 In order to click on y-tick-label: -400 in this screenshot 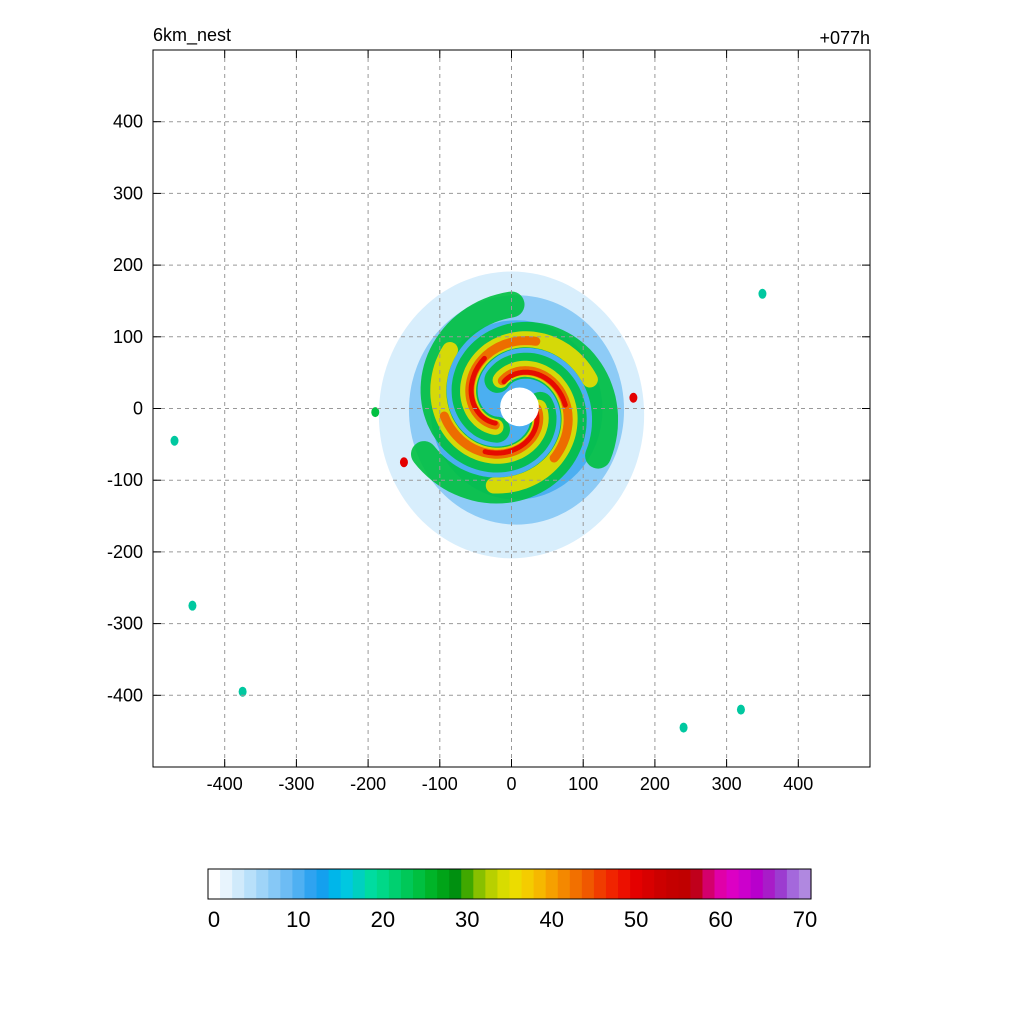, I will do `click(125, 695)`.